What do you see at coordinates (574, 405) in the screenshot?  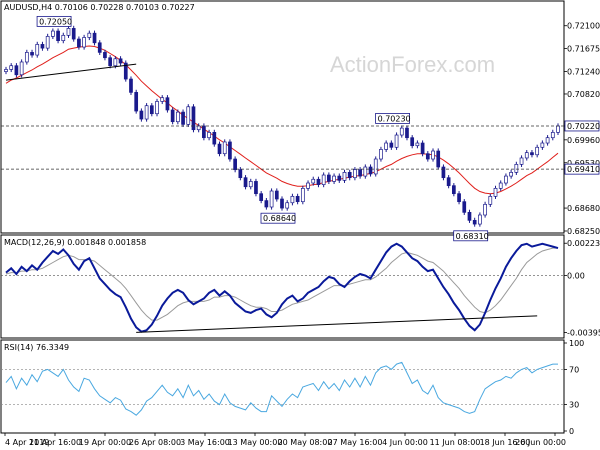 I see `rsi-tick-label-2: 30` at bounding box center [574, 405].